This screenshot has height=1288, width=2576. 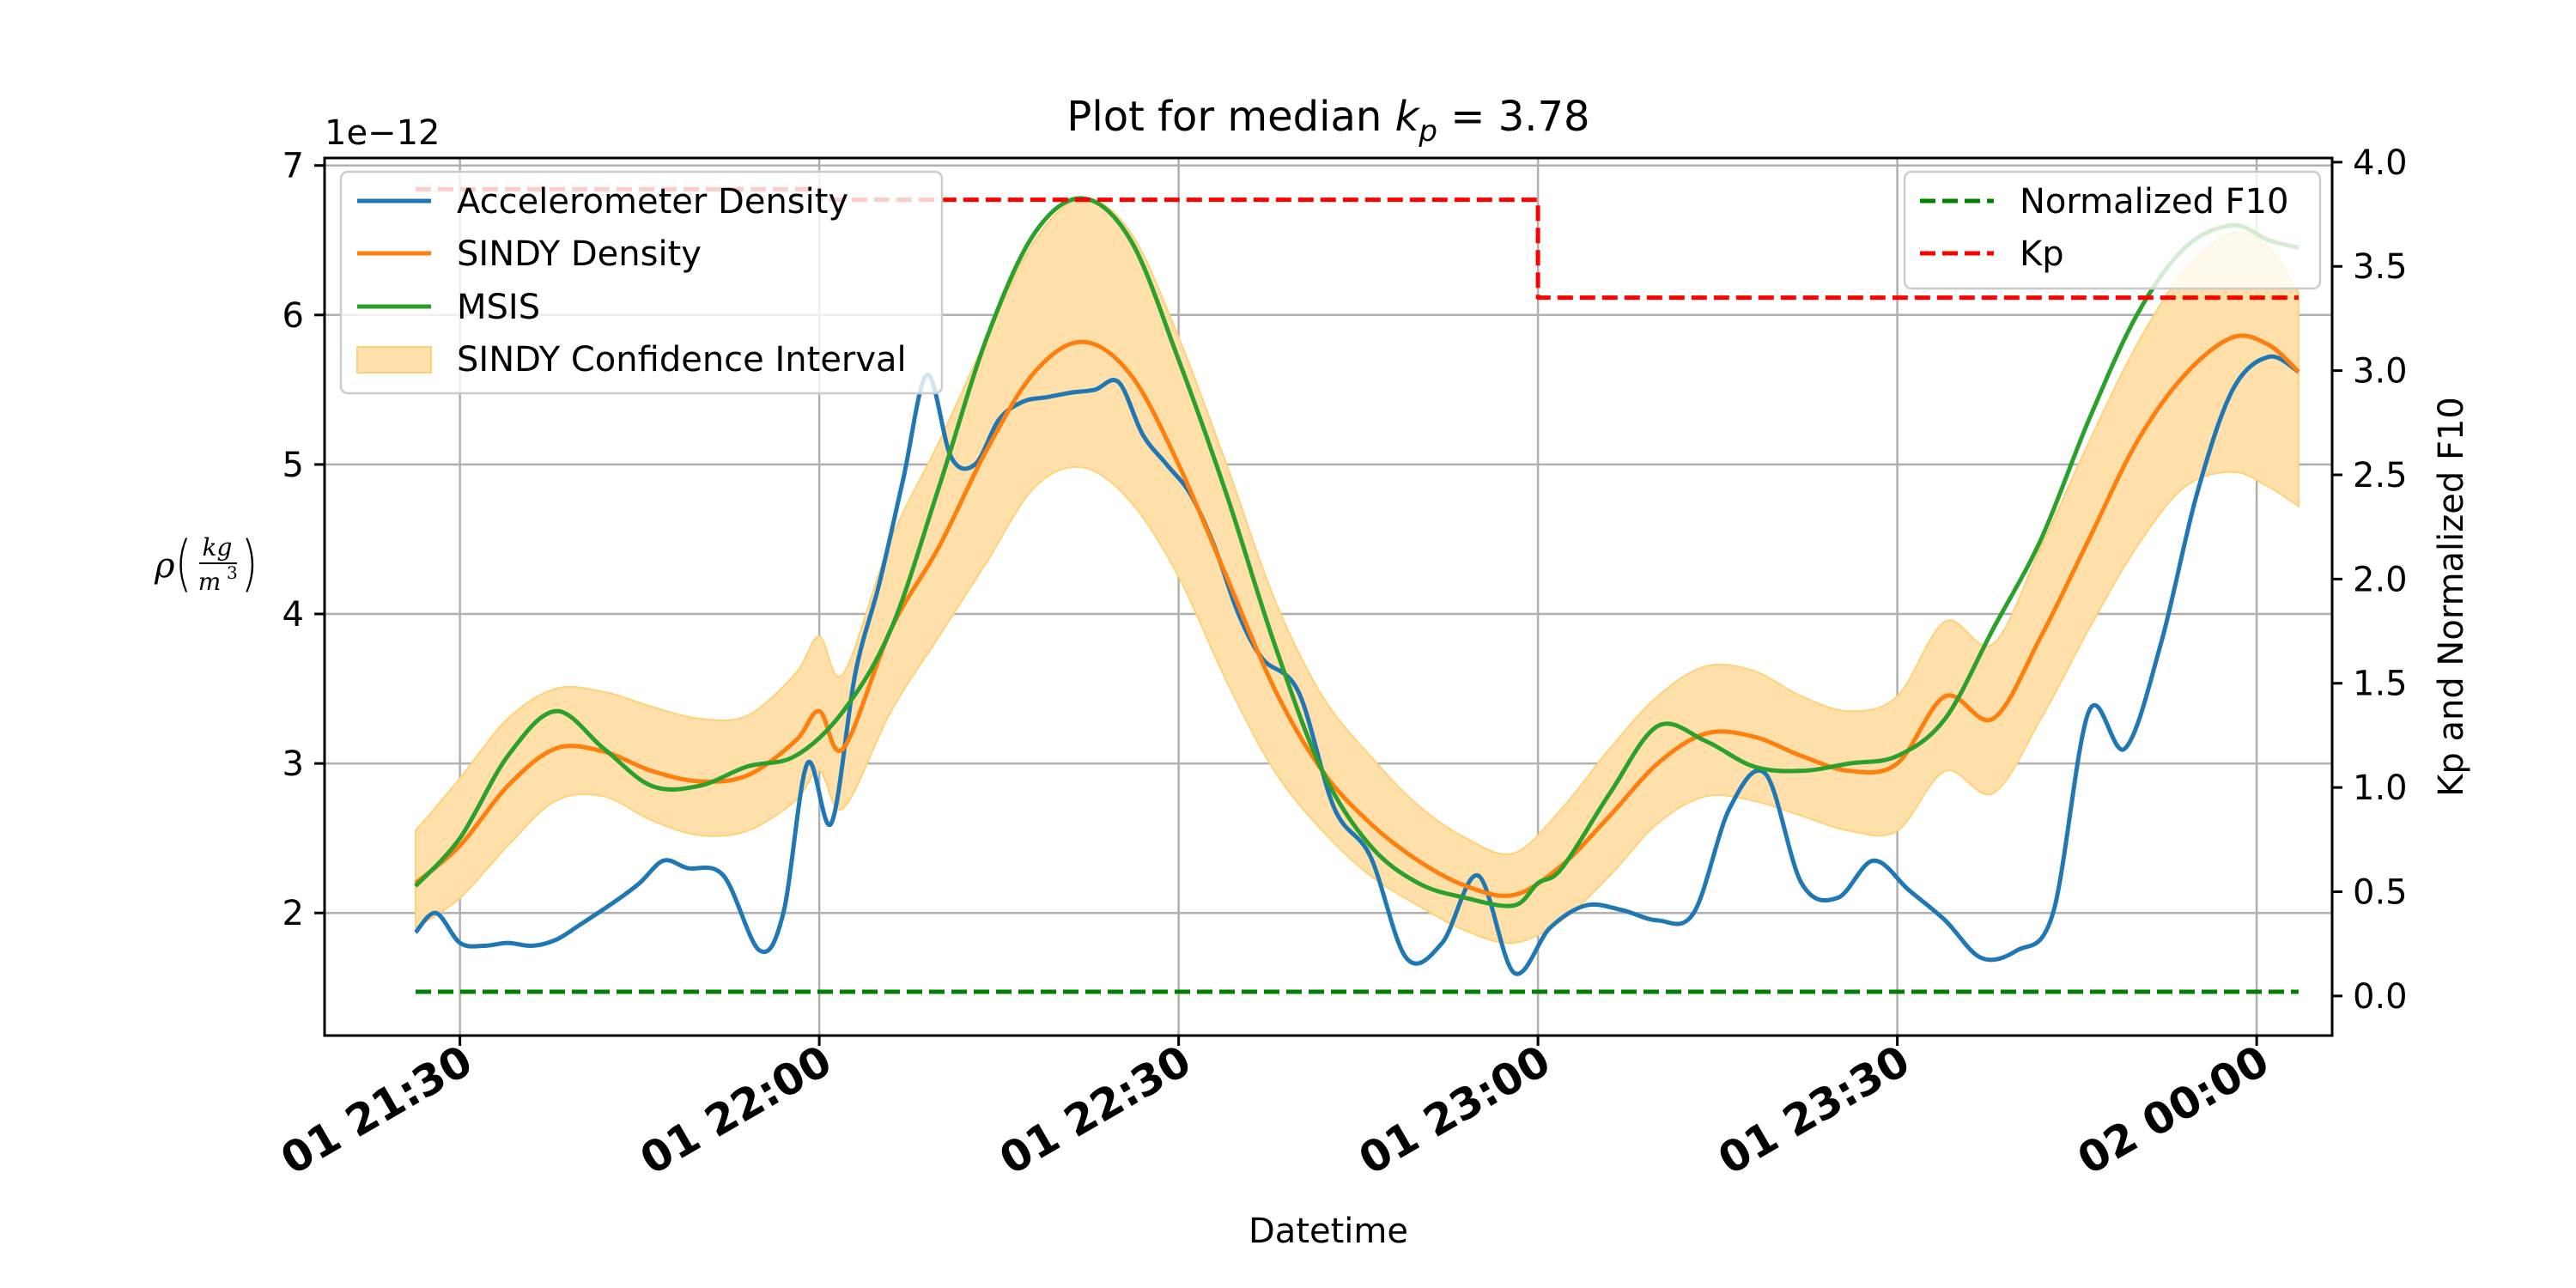 I want to click on title-post: = 3.78, so click(x=1513, y=117).